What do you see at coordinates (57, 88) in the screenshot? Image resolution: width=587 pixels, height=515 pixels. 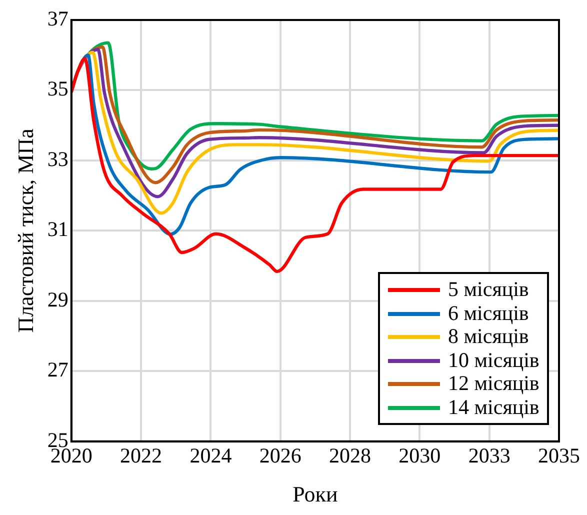 I see `y-tick-label: 35` at bounding box center [57, 88].